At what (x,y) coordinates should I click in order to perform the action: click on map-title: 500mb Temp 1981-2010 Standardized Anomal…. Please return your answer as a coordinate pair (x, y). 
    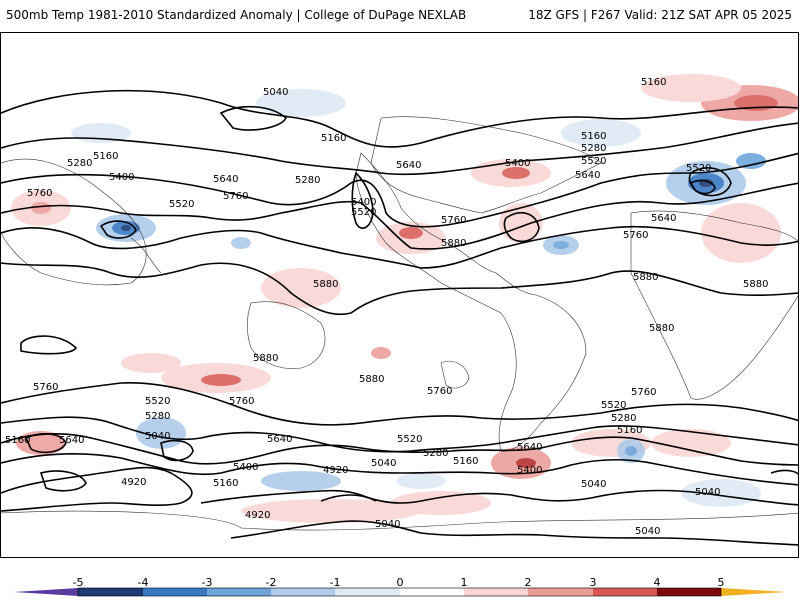
    Looking at the image, I should click on (236, 15).